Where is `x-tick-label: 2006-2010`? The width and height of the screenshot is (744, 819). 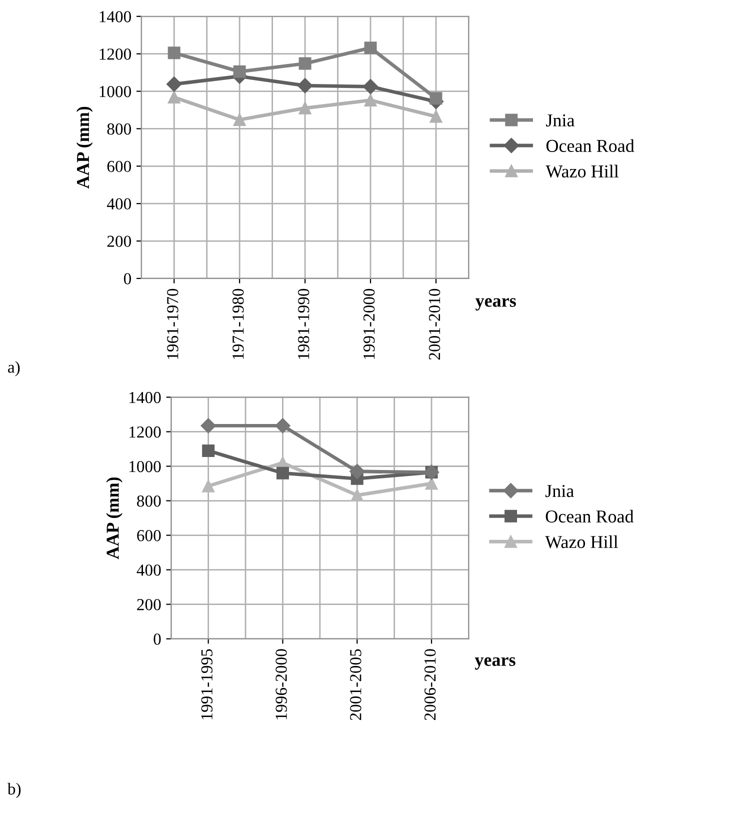 x-tick-label: 2006-2010 is located at coordinates (430, 684).